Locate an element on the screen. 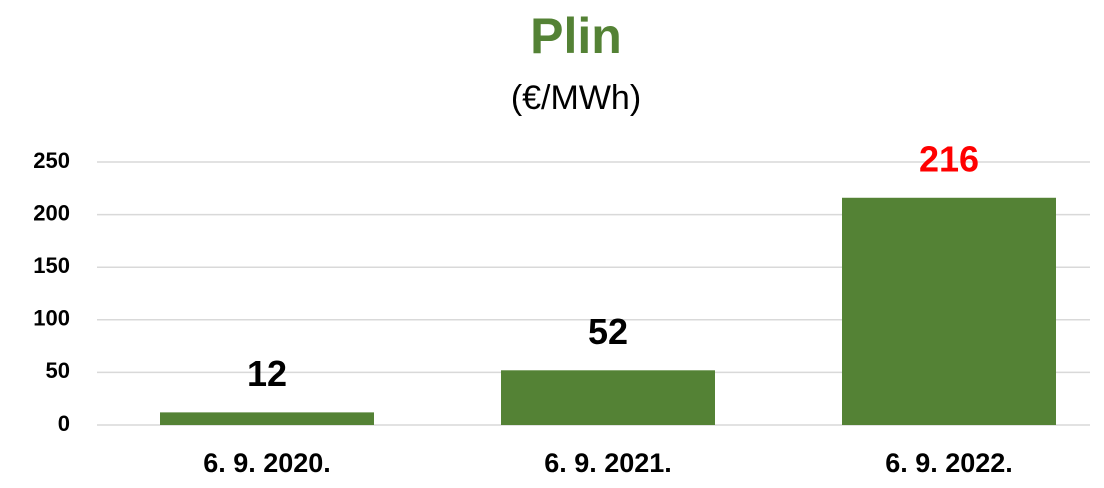  x-tick-label: 6. 9. 2020. is located at coordinates (267, 463).